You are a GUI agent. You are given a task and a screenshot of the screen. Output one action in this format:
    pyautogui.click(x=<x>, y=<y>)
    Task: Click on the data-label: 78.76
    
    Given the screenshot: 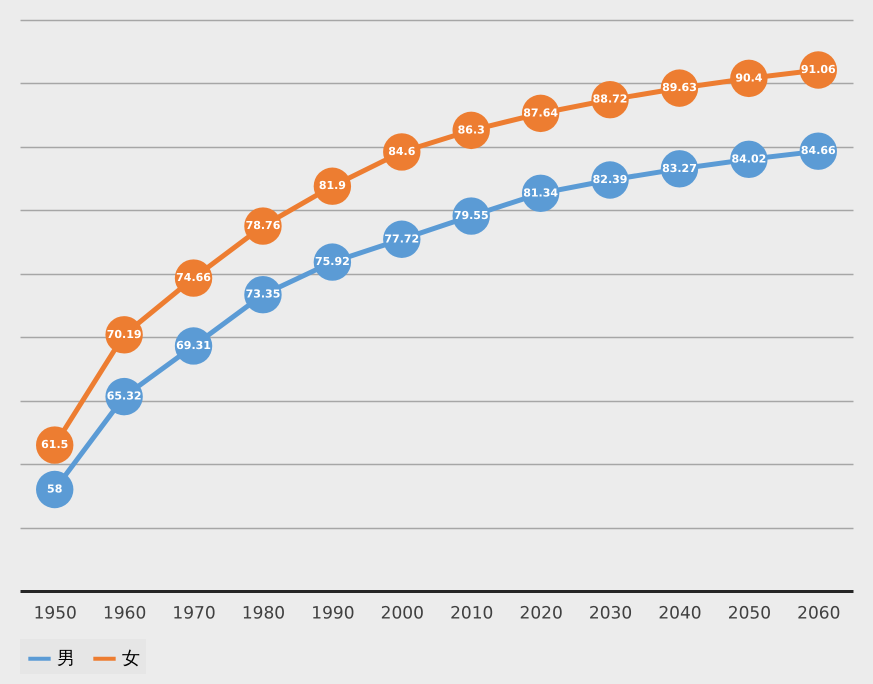 What is the action you would take?
    pyautogui.click(x=263, y=225)
    